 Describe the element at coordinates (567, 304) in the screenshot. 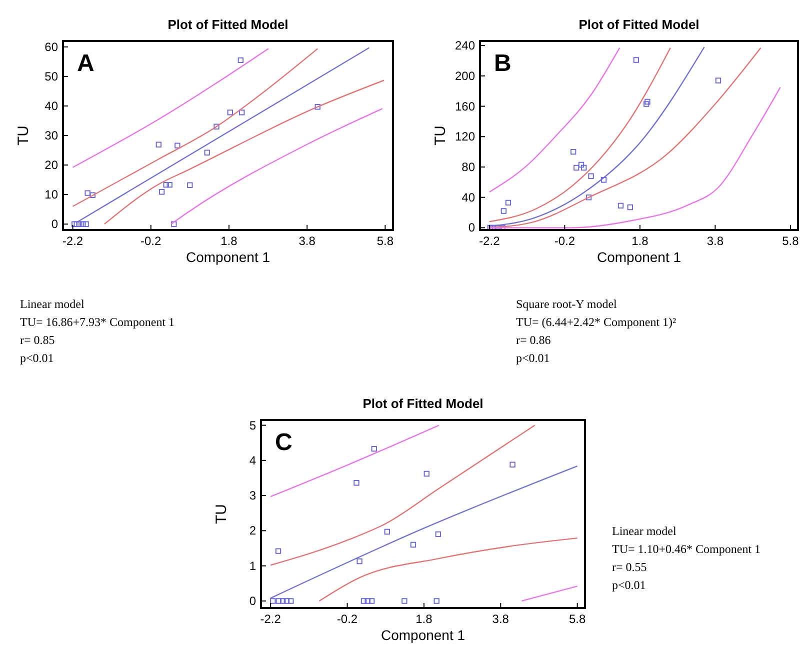

I see `text: Square root-Y model` at that location.